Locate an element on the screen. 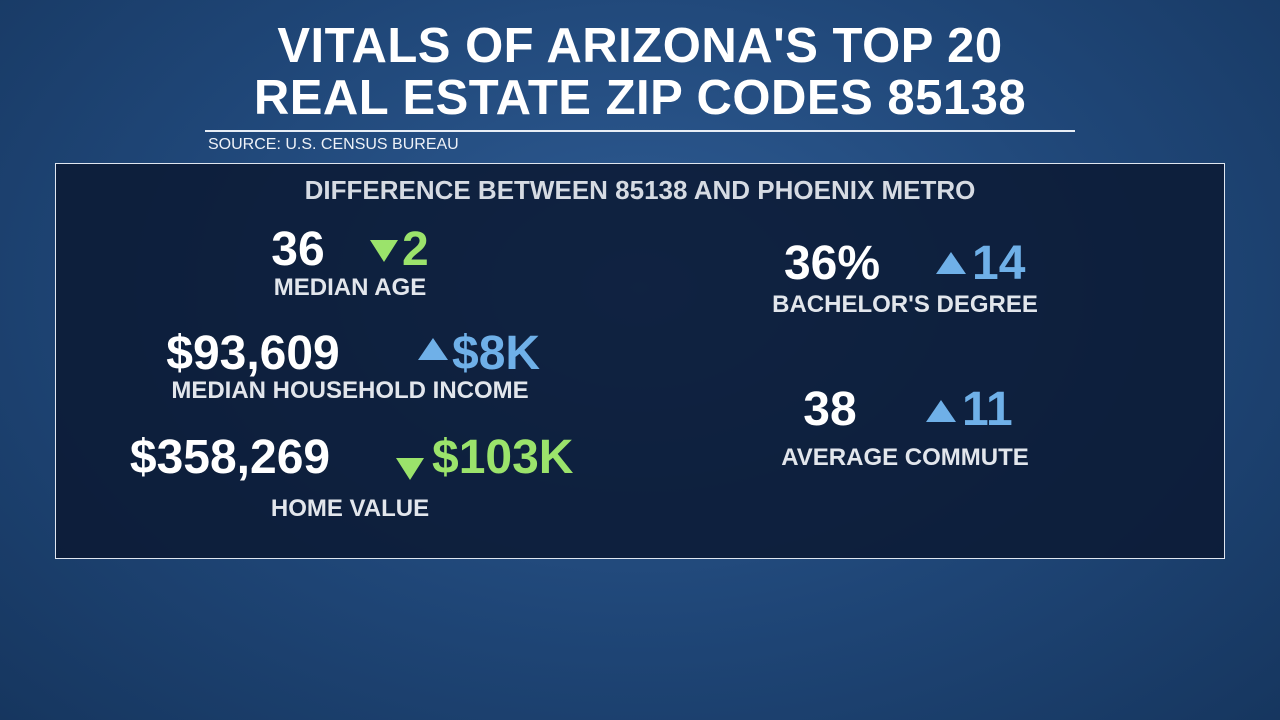  title-line: REAL ESTATE ZIP CODES 85138 is located at coordinates (640, 98).